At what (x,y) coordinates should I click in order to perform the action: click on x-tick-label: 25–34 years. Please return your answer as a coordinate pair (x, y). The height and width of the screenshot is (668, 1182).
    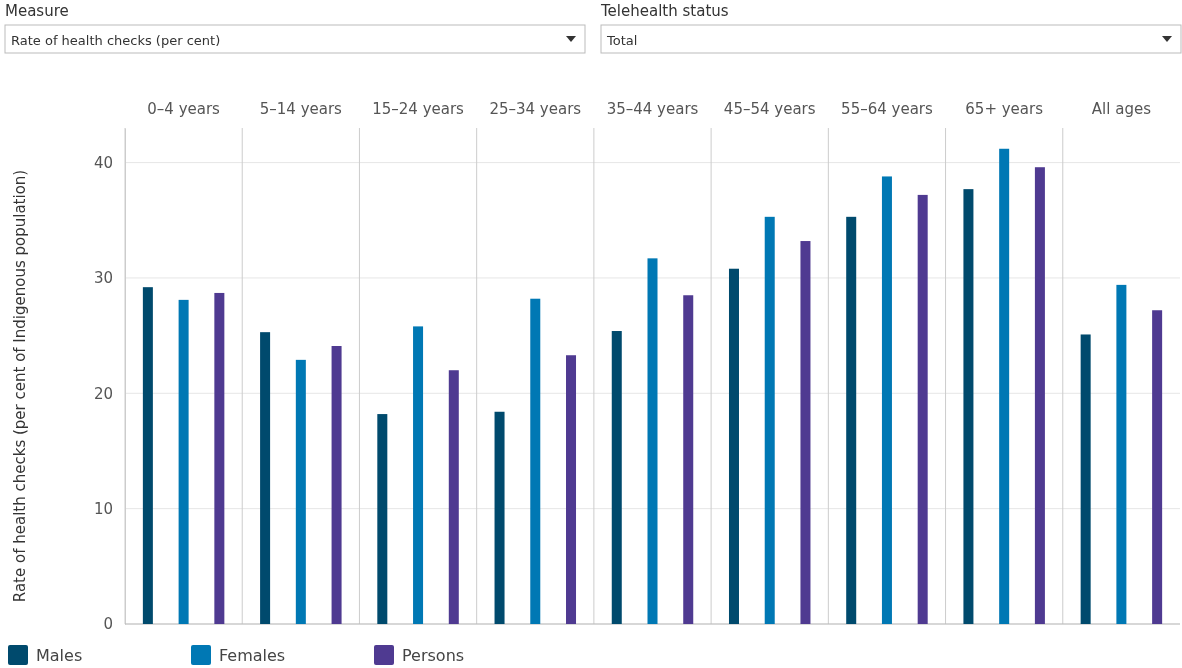
    Looking at the image, I should click on (535, 109).